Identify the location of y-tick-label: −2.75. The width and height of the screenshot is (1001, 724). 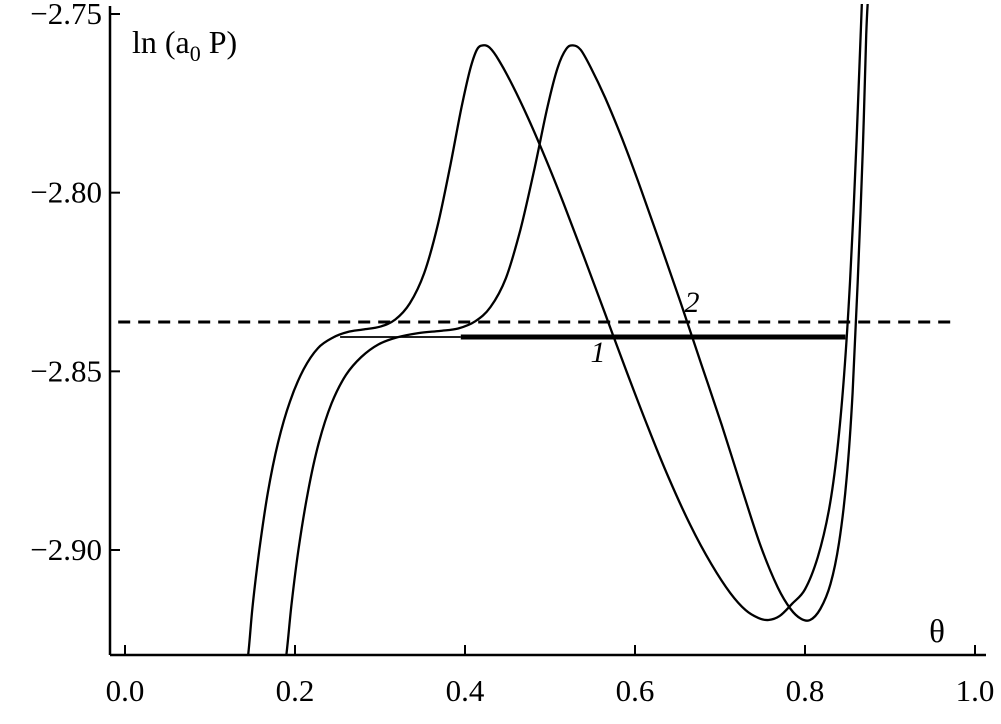
(66, 15).